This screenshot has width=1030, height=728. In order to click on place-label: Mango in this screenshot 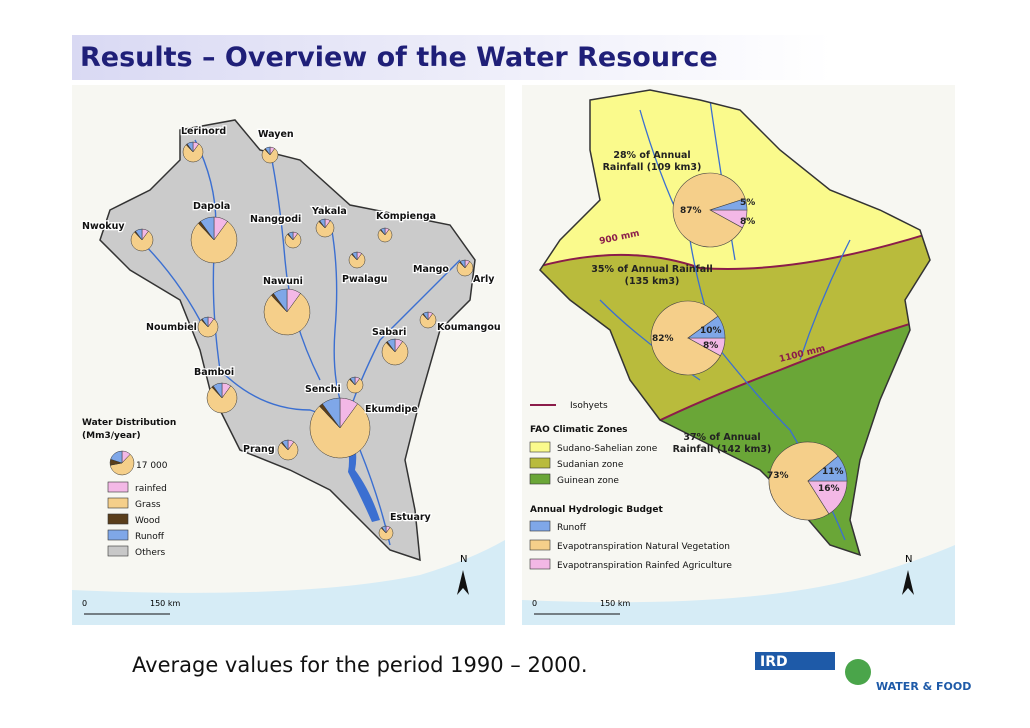, I will do `click(431, 269)`.